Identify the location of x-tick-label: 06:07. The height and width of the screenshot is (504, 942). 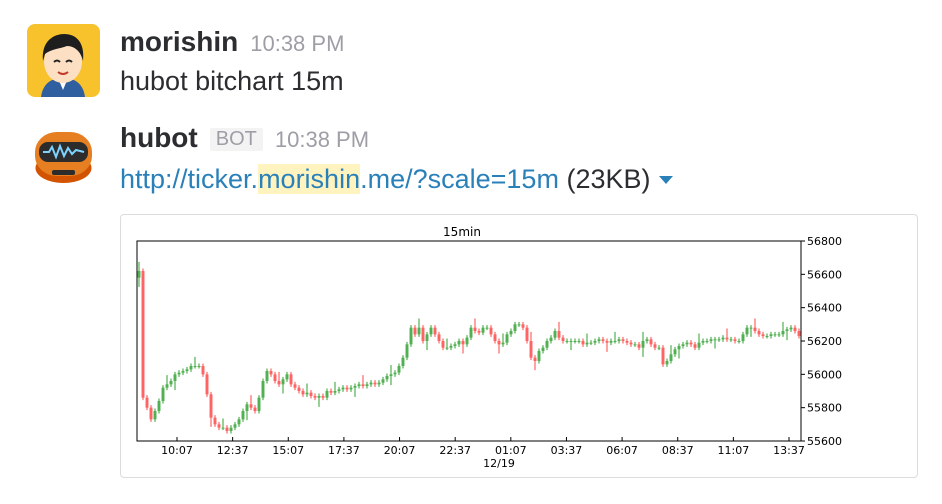
(622, 450).